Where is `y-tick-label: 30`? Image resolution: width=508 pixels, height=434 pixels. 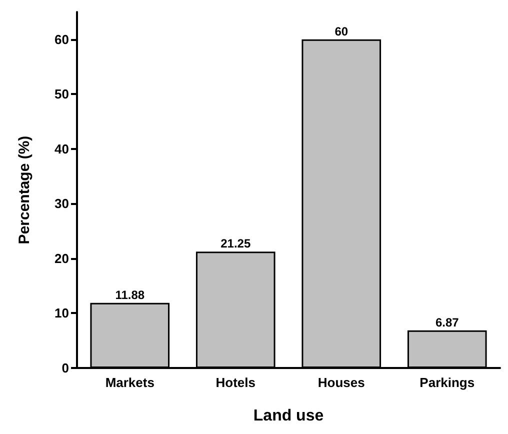
y-tick-label: 30 is located at coordinates (61, 204).